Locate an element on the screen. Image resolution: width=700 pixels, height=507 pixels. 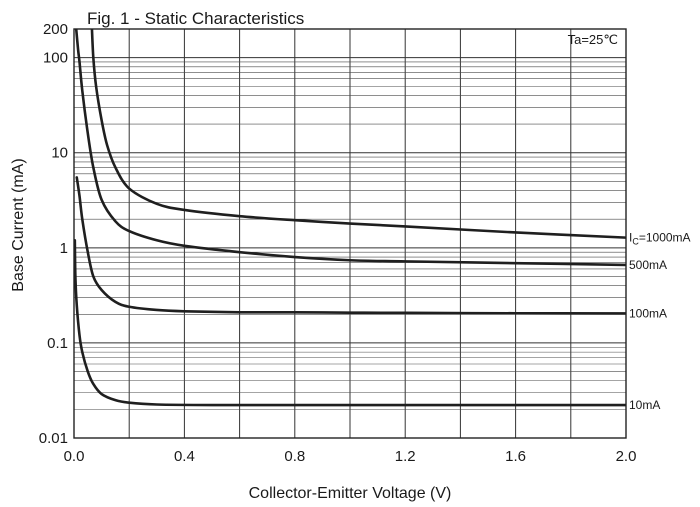
curve-label: IC=1000mA is located at coordinates (660, 239).